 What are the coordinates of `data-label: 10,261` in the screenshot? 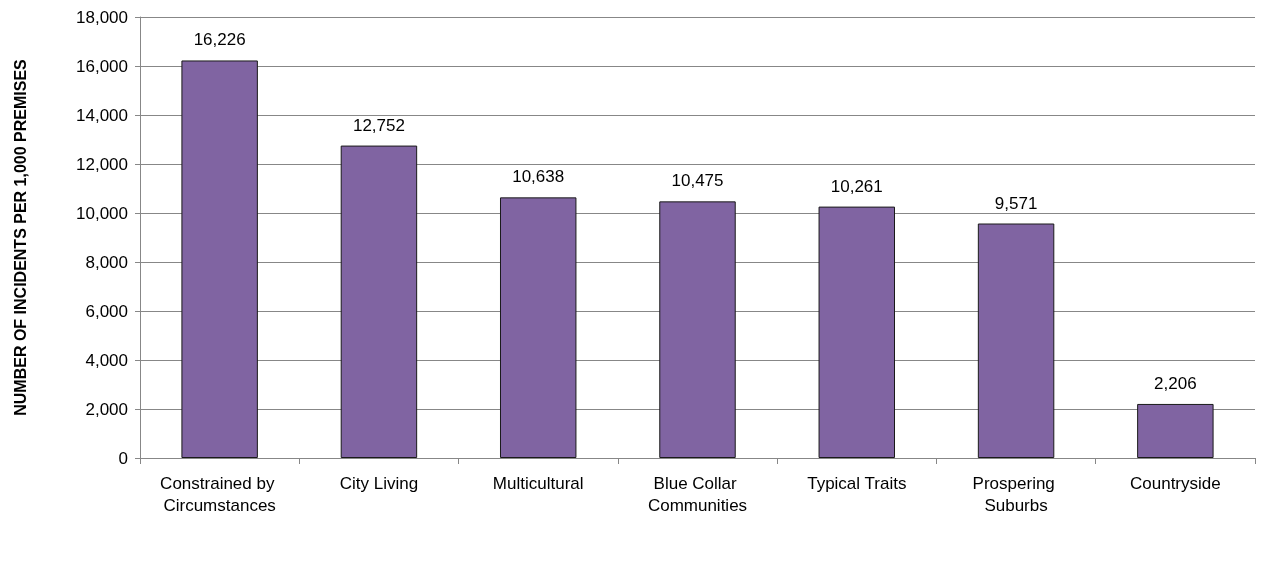 It's located at (856, 186).